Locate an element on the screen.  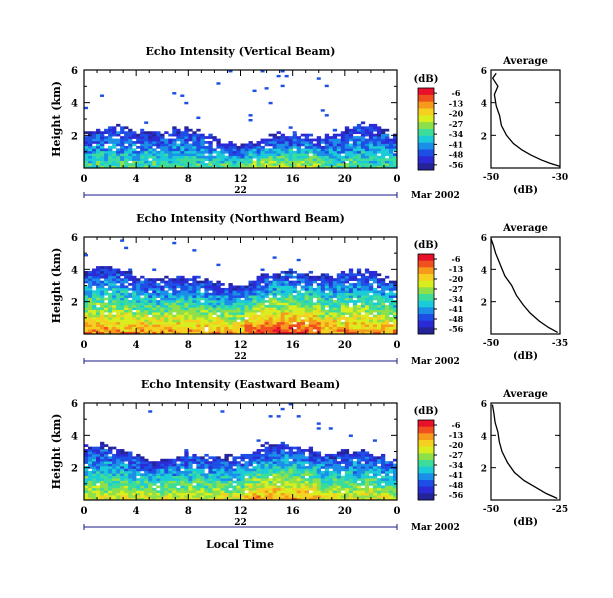
colorbar-tick-label: -56 is located at coordinates (456, 165).